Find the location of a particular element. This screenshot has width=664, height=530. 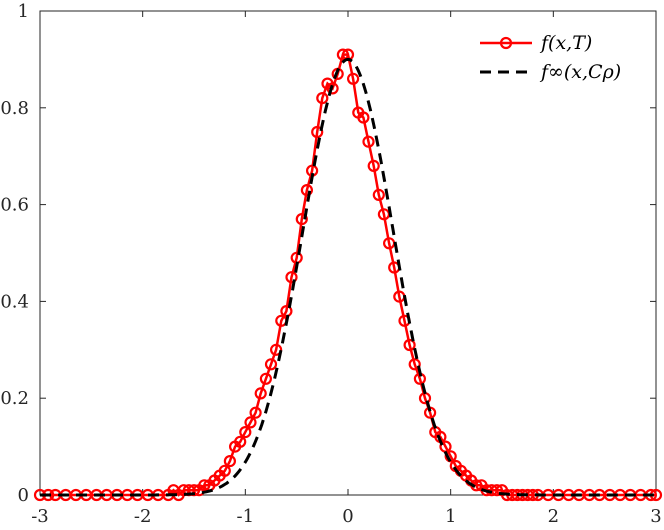

y-tick-label: 0.2 is located at coordinates (14, 398).